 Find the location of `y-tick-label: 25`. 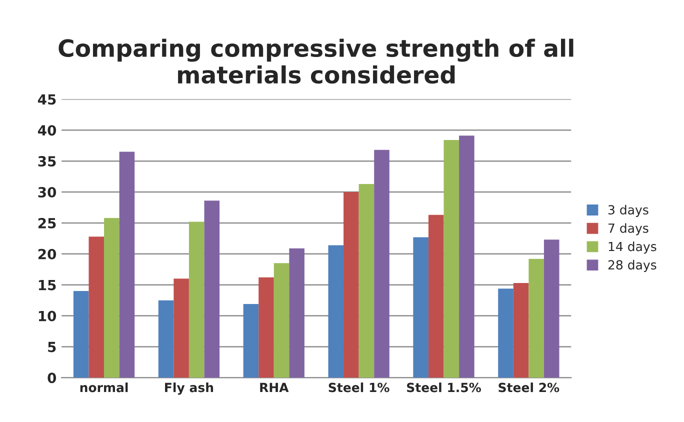

y-tick-label: 25 is located at coordinates (47, 223).